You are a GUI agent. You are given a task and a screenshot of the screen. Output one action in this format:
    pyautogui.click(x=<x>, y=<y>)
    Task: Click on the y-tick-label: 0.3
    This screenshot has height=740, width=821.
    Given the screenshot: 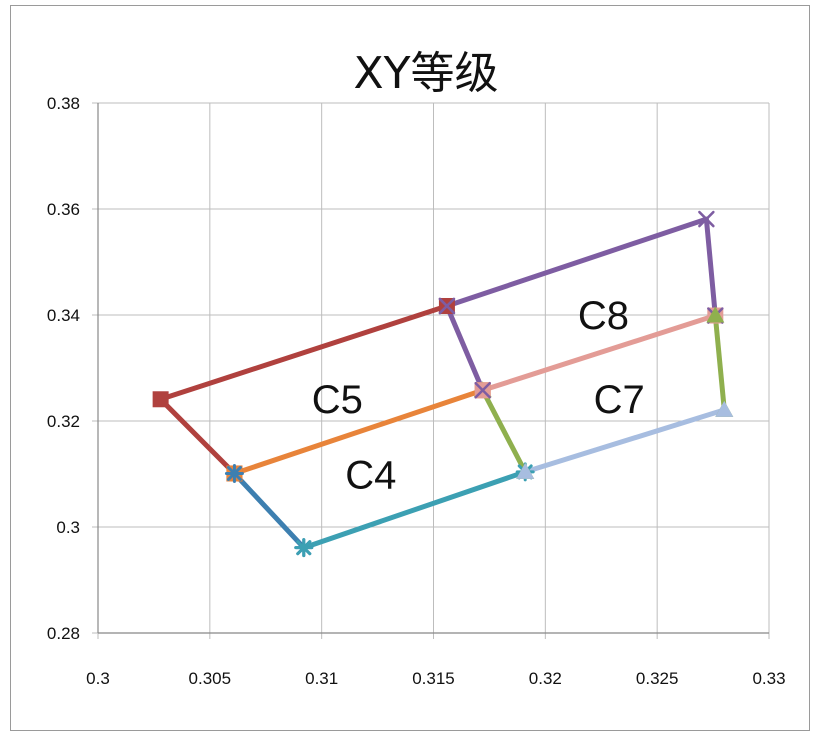 What is the action you would take?
    pyautogui.click(x=68, y=527)
    